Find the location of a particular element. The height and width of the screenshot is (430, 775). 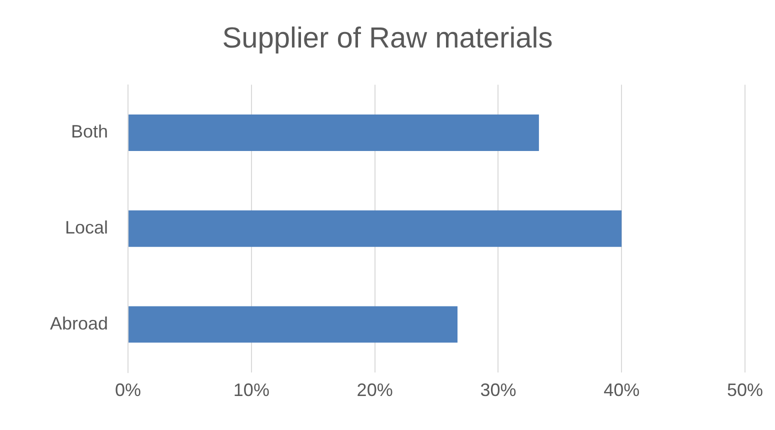

x-tick-label: 30% is located at coordinates (498, 390).